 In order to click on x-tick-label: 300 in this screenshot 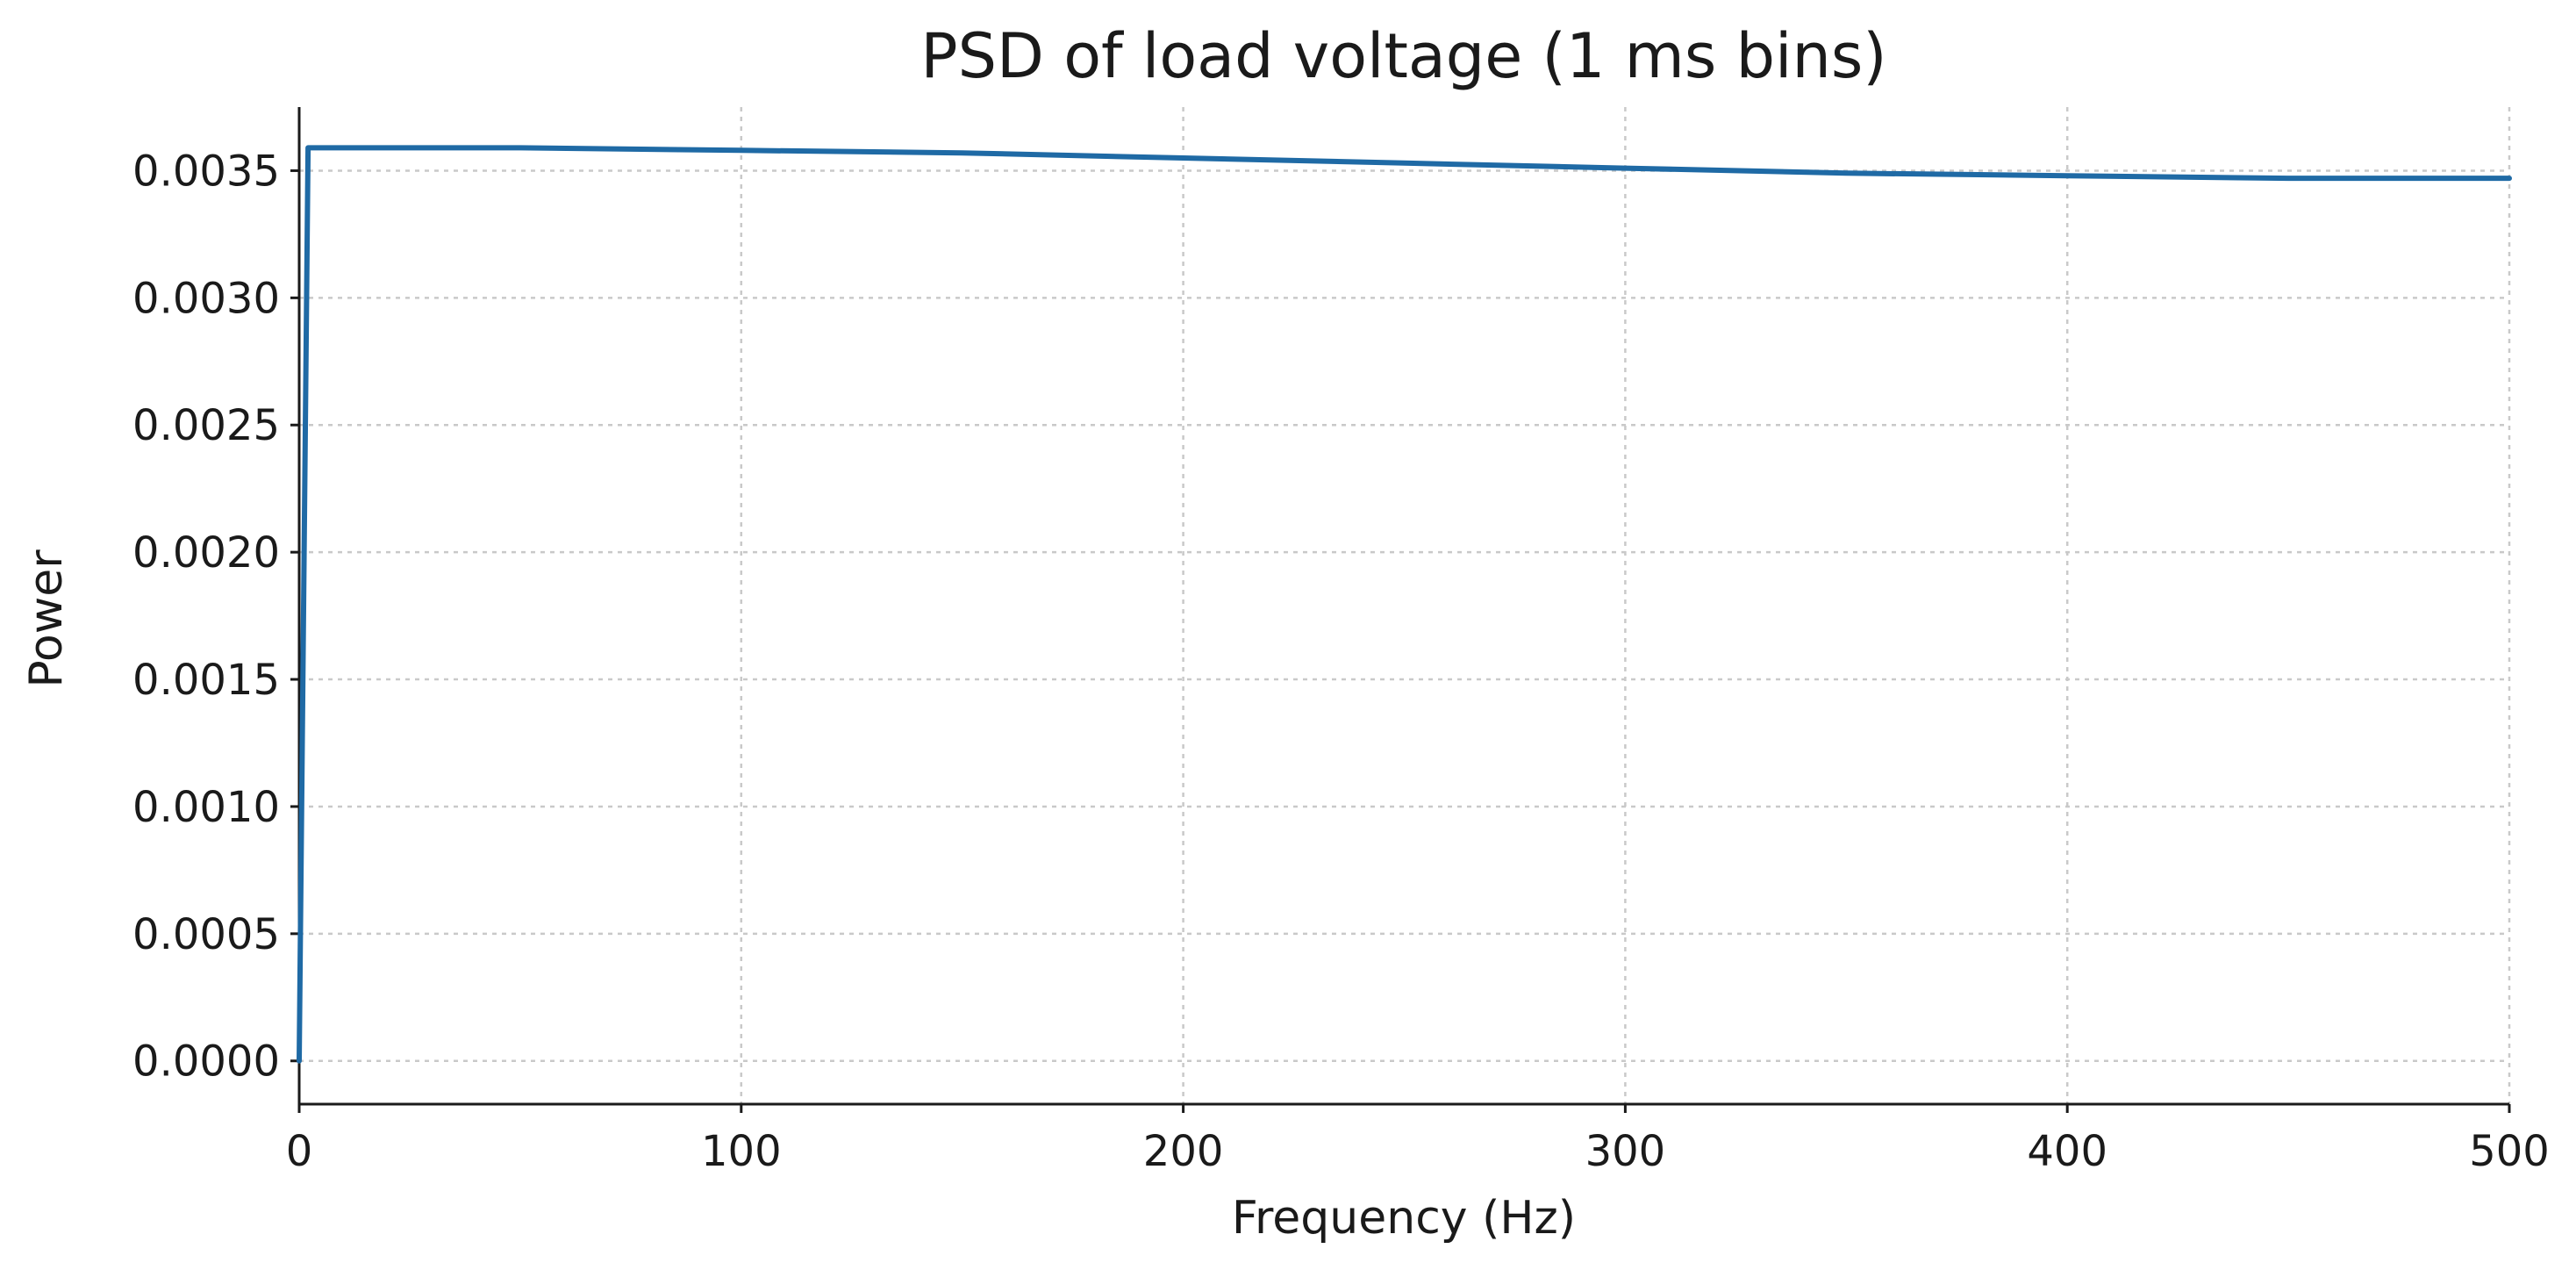, I will do `click(1625, 1151)`.